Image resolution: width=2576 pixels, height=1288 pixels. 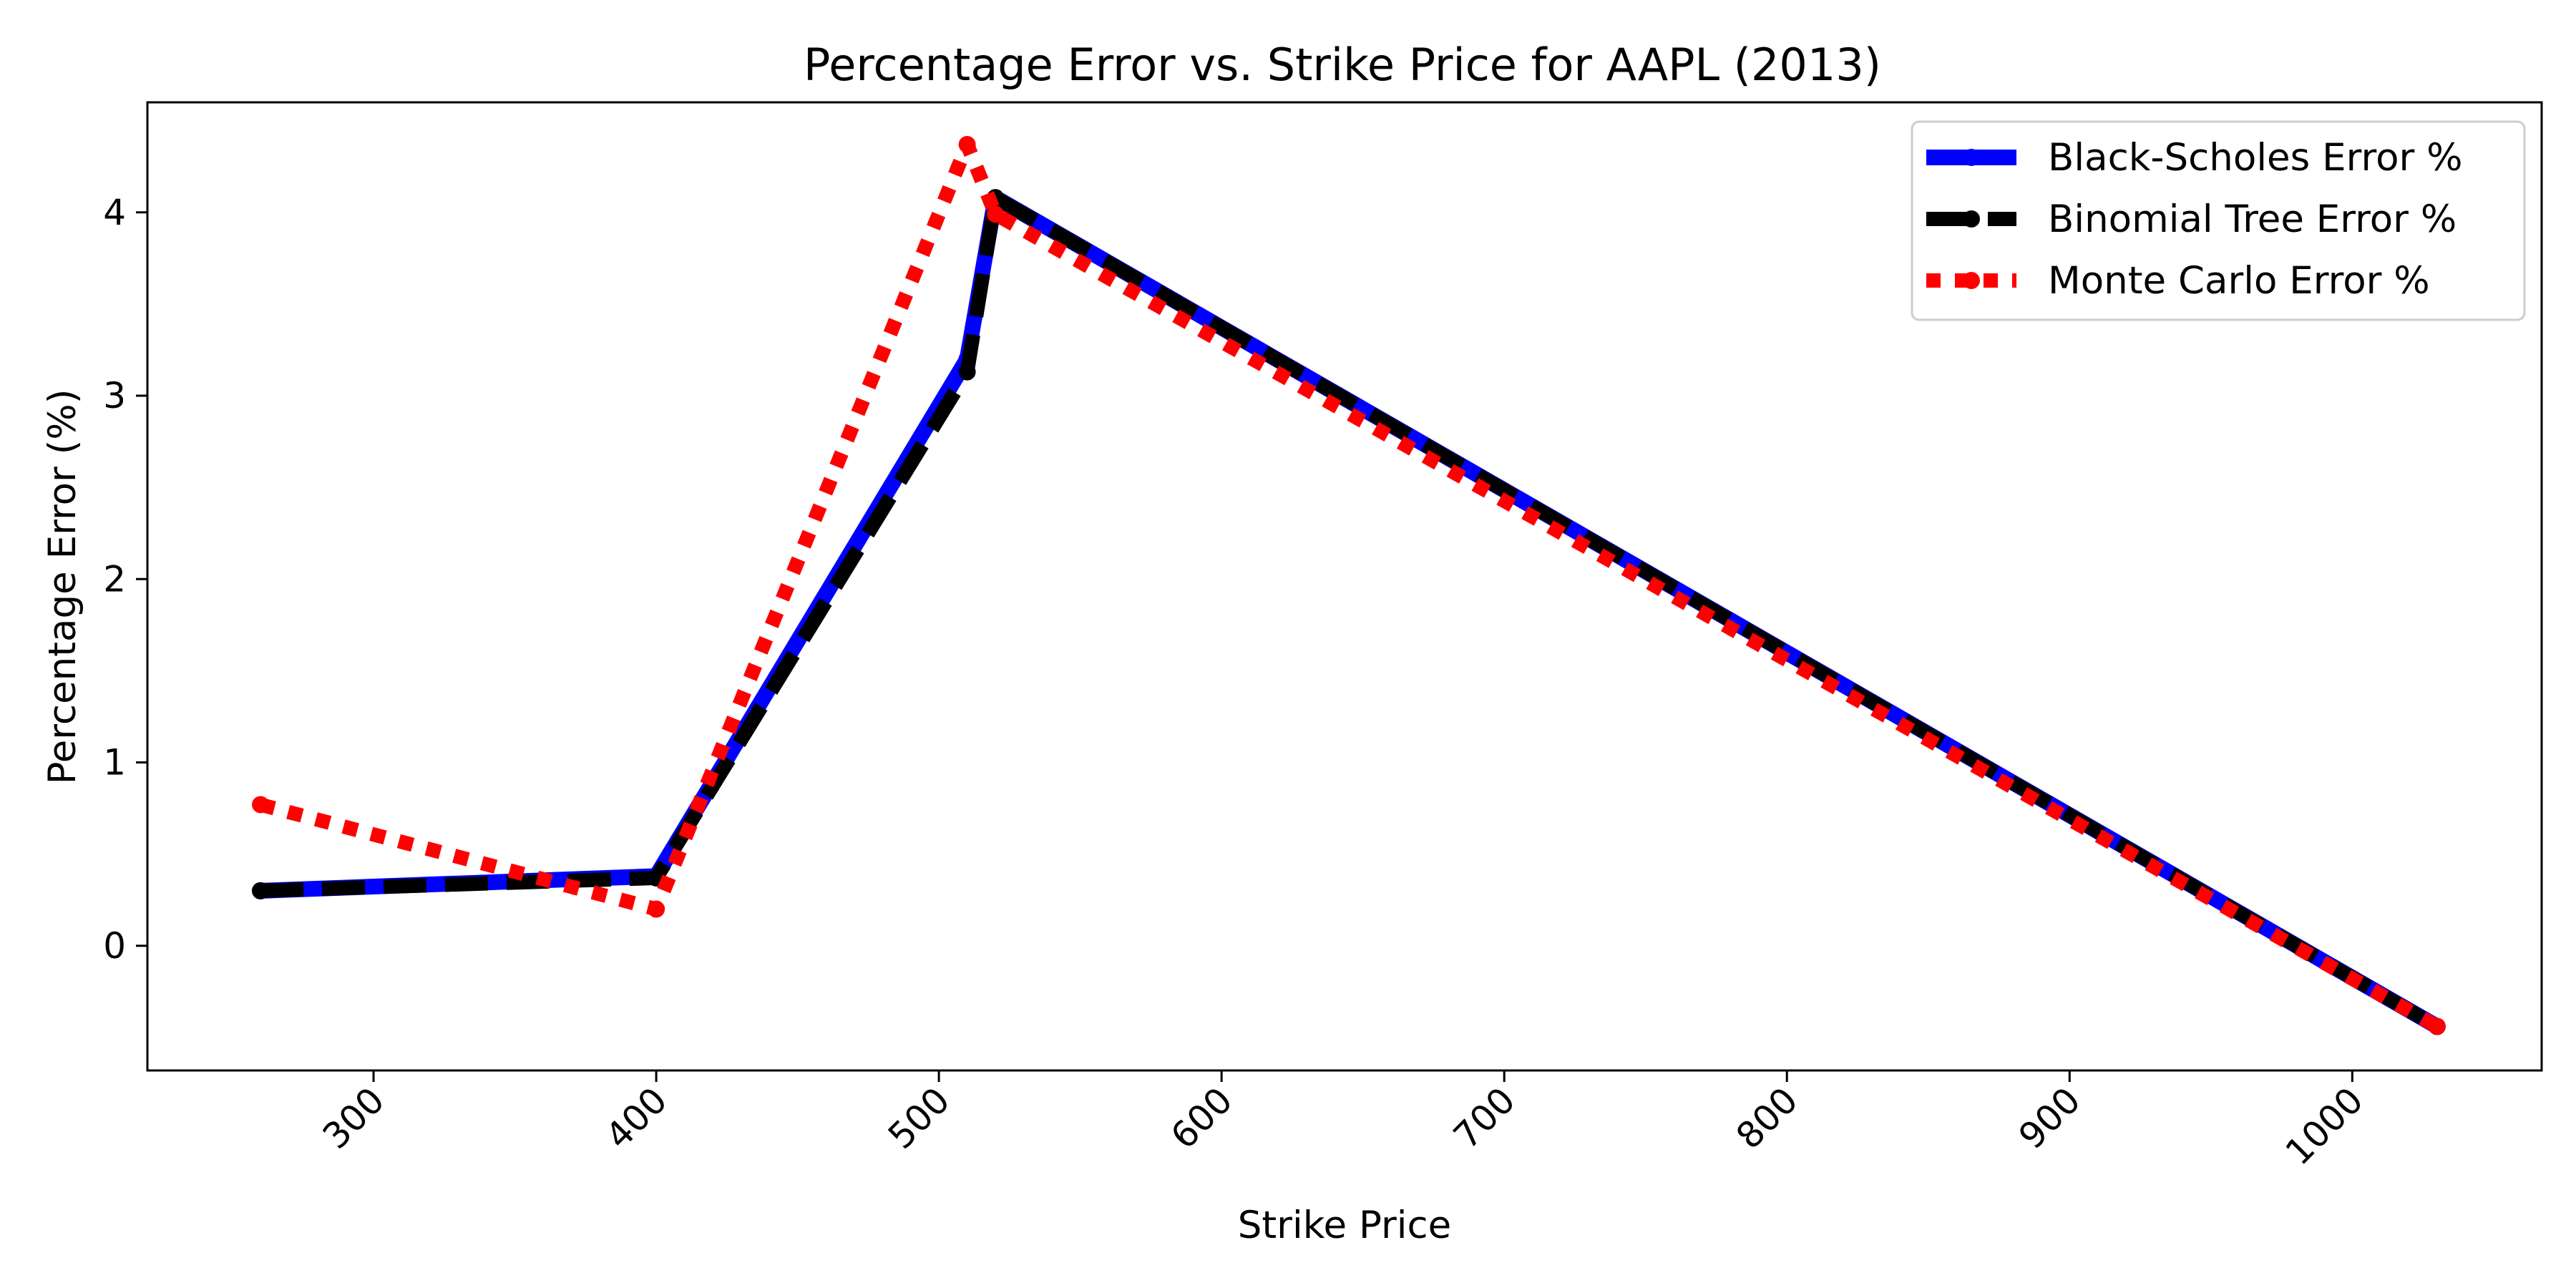 I want to click on x-tick-label: 800, so click(x=1766, y=1117).